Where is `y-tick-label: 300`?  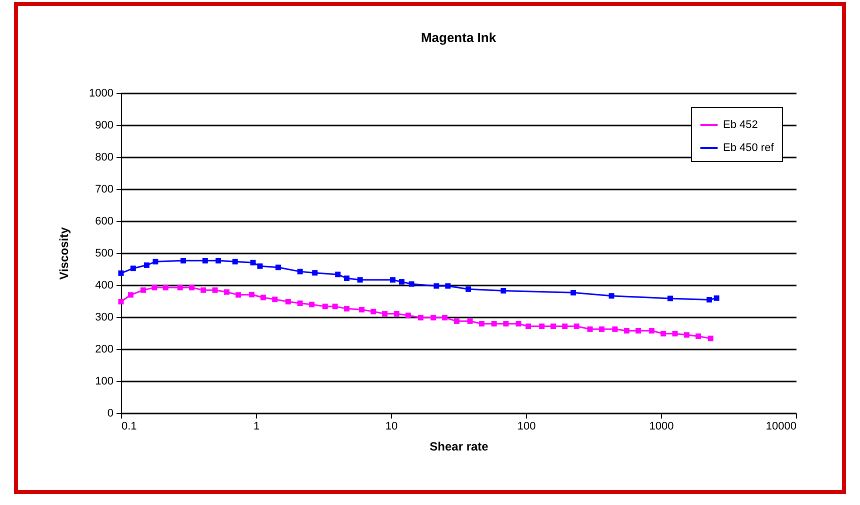
y-tick-label: 300 is located at coordinates (104, 318).